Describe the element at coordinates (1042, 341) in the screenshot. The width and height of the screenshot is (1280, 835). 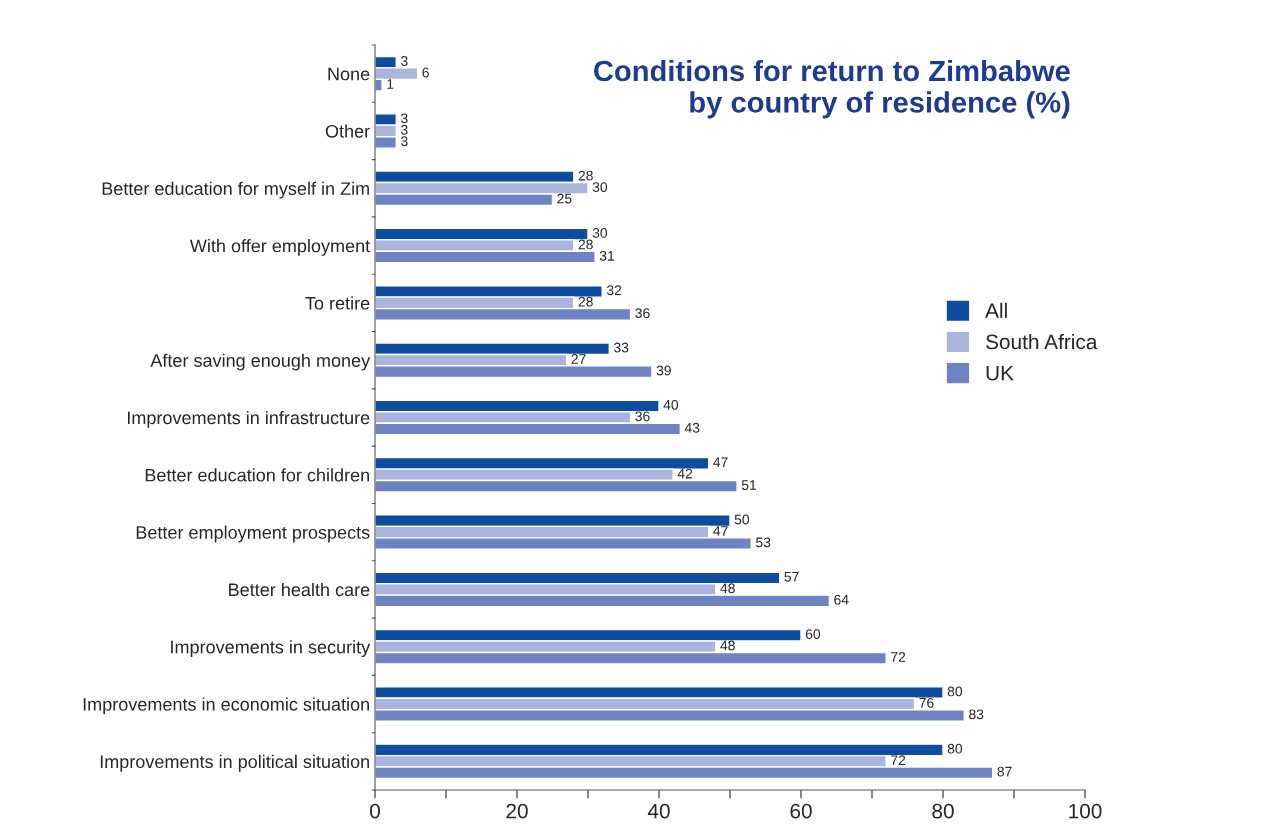
I see `legend-label: South Africa` at that location.